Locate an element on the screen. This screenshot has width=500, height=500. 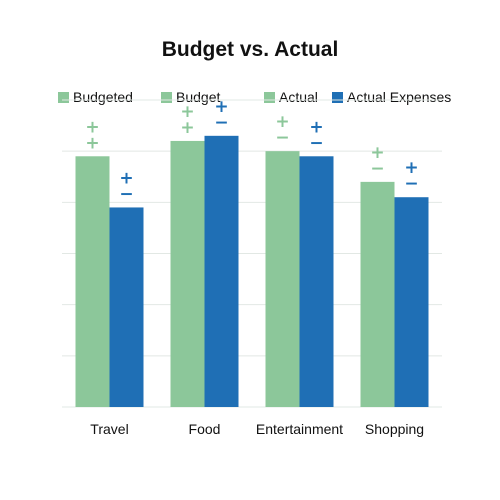
x-tick-label: Shopping is located at coordinates (394, 429).